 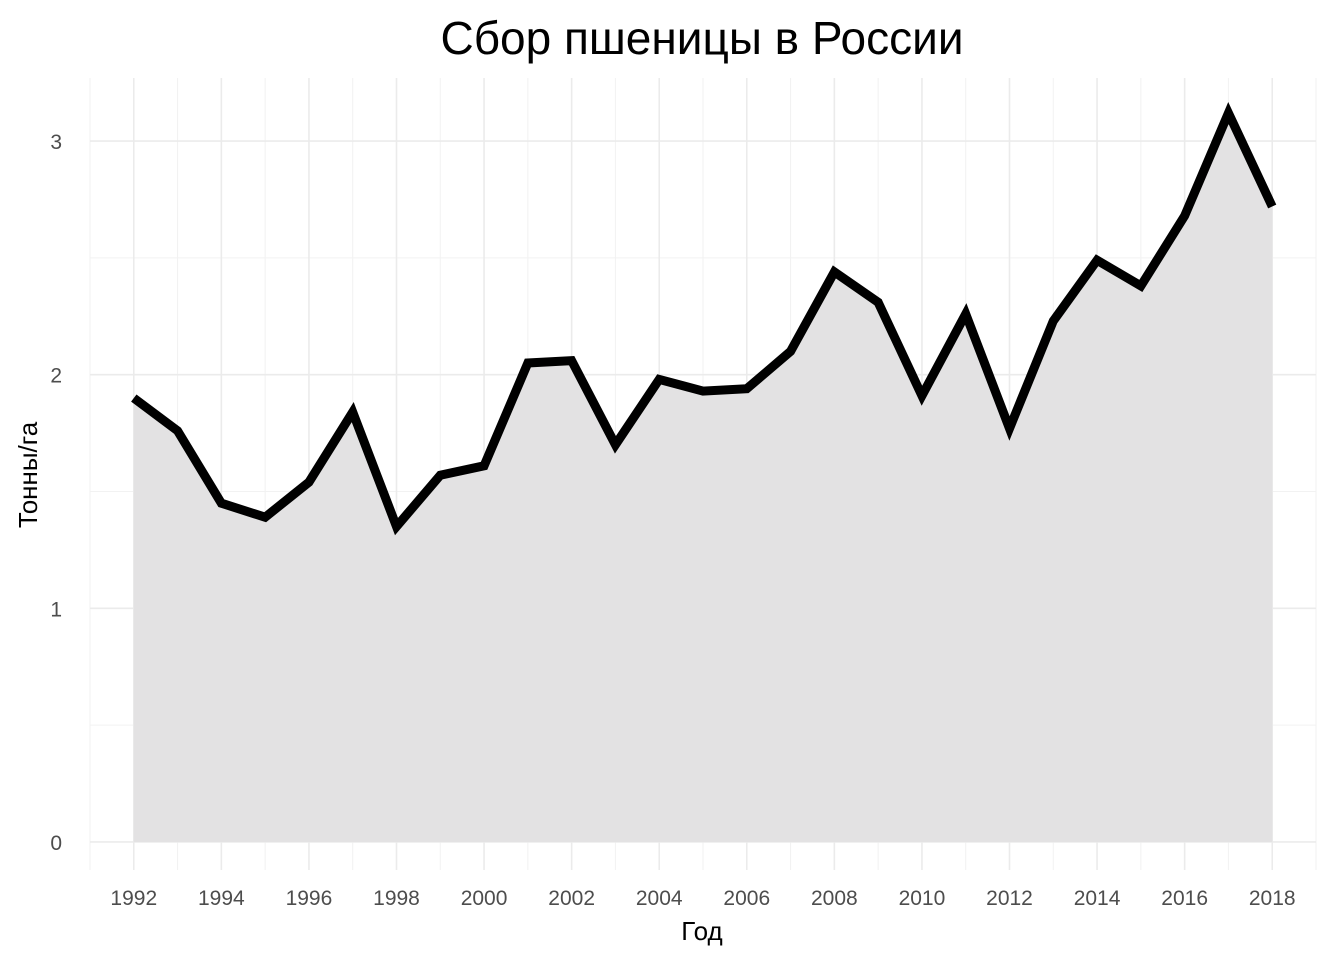 What do you see at coordinates (1272, 898) in the screenshot?
I see `x-tick-label: 2018` at bounding box center [1272, 898].